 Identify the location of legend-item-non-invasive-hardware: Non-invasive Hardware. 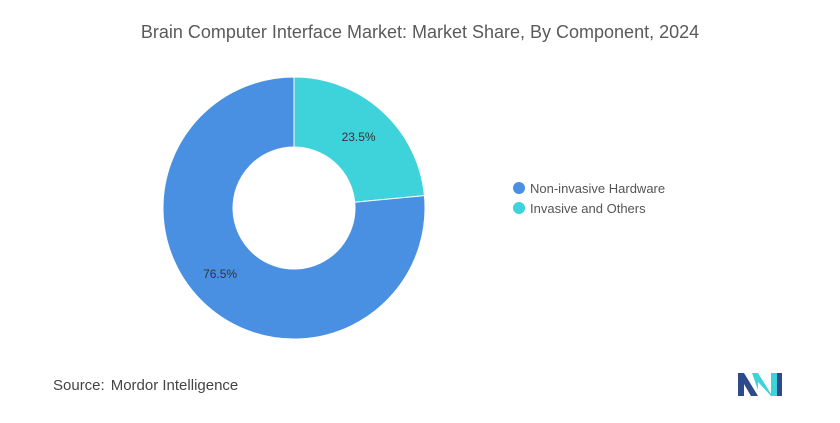
(589, 188).